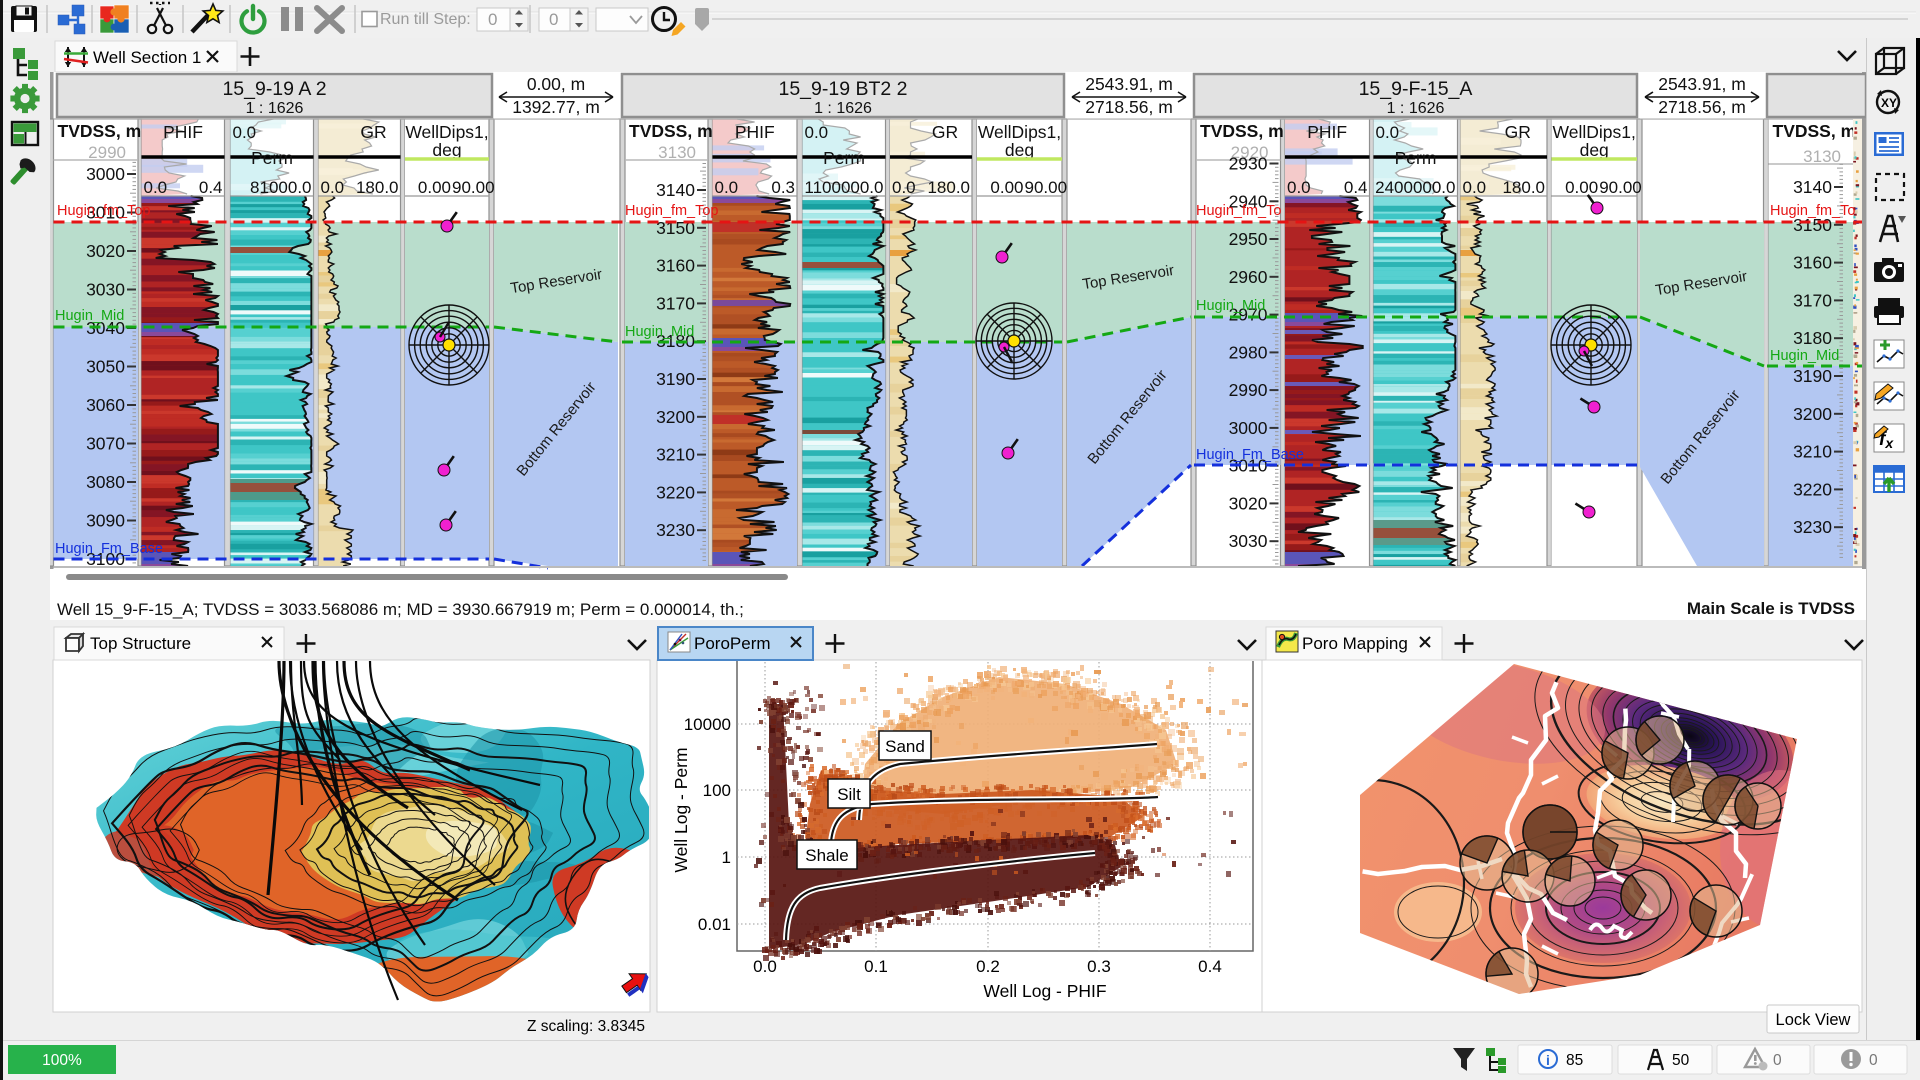 Image resolution: width=1920 pixels, height=1080 pixels. I want to click on svg-text: 15_9-19 A 2, so click(274, 89).